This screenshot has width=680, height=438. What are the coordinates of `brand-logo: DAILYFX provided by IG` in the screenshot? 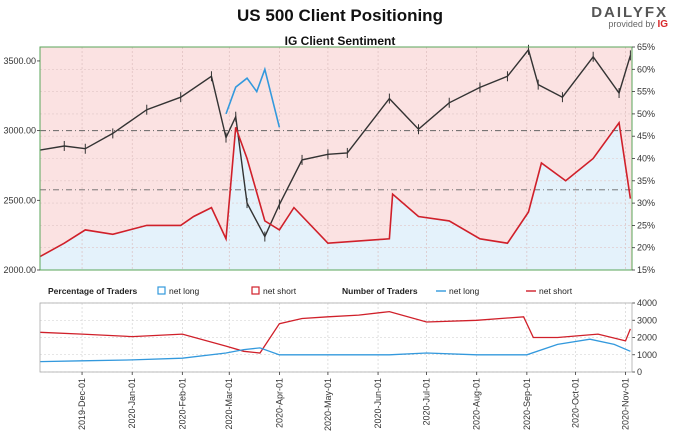 It's located at (629, 17).